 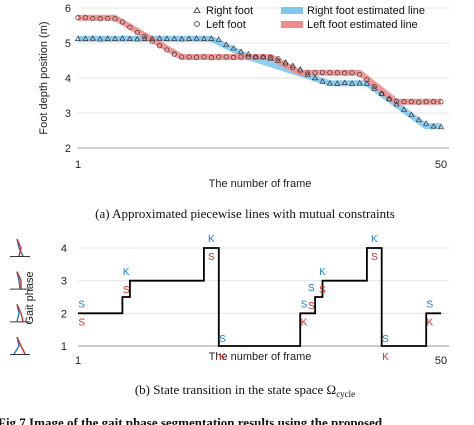 What do you see at coordinates (441, 165) in the screenshot?
I see `a-x-tick-label: 50` at bounding box center [441, 165].